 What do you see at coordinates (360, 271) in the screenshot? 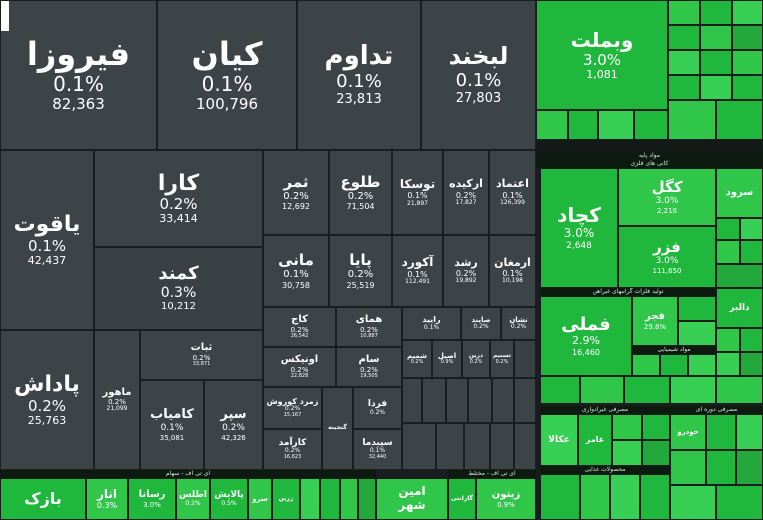
I see `tile-paya: پایا 0.2% 25,519` at bounding box center [360, 271].